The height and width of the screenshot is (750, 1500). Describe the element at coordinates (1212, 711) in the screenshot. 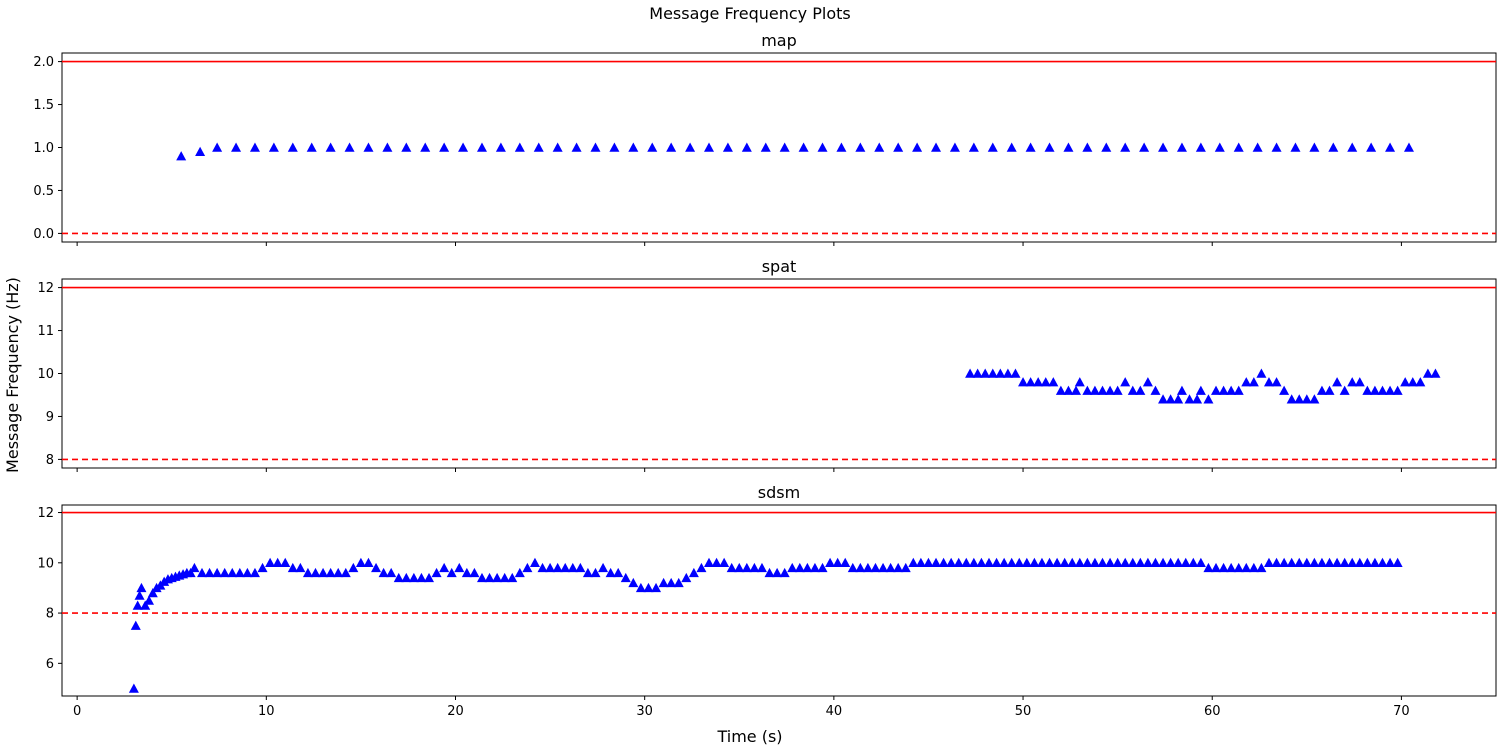

I see `x-tick-label: 60` at that location.